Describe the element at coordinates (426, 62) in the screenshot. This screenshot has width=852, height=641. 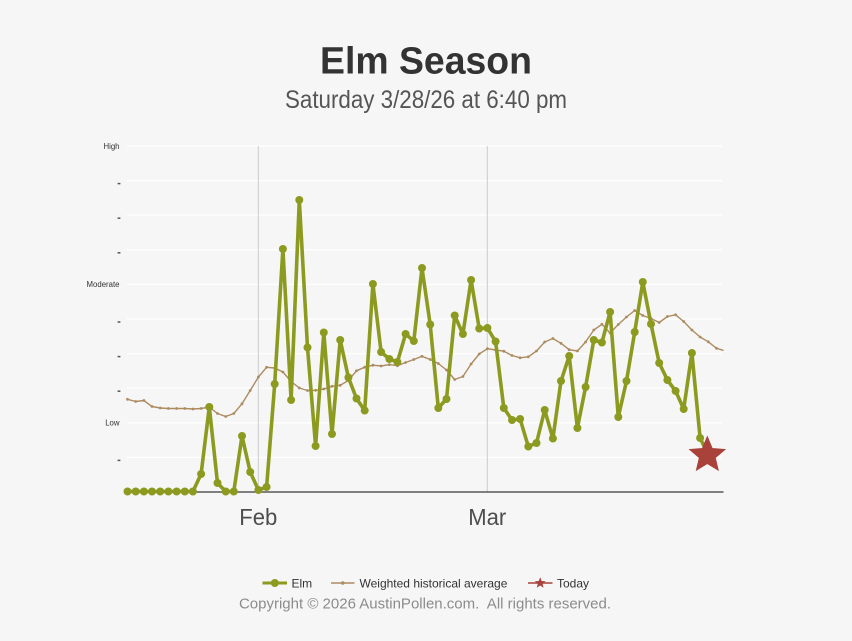
I see `svg-text: Elm Season` at that location.